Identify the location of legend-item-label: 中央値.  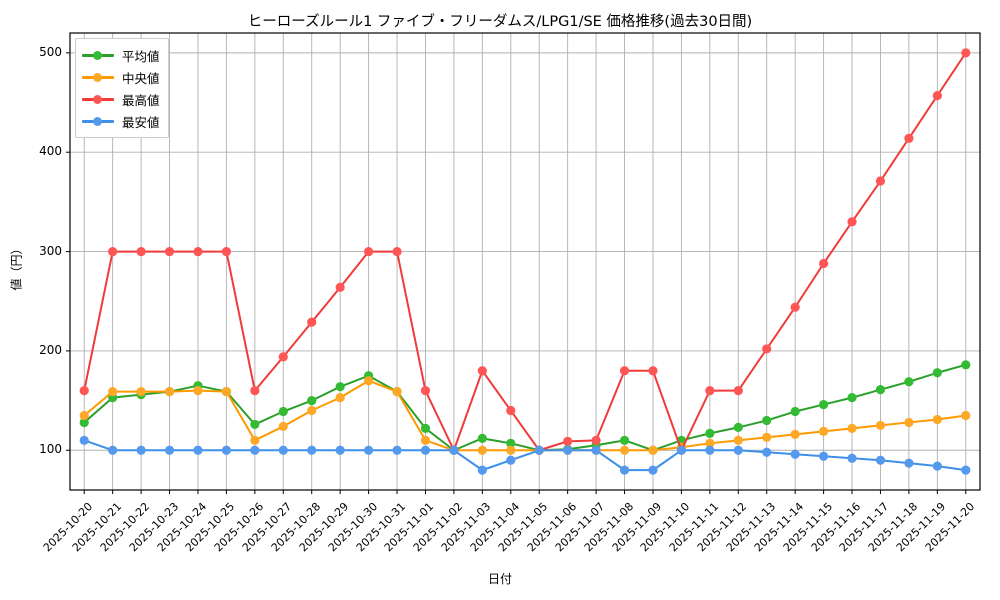
(141, 78).